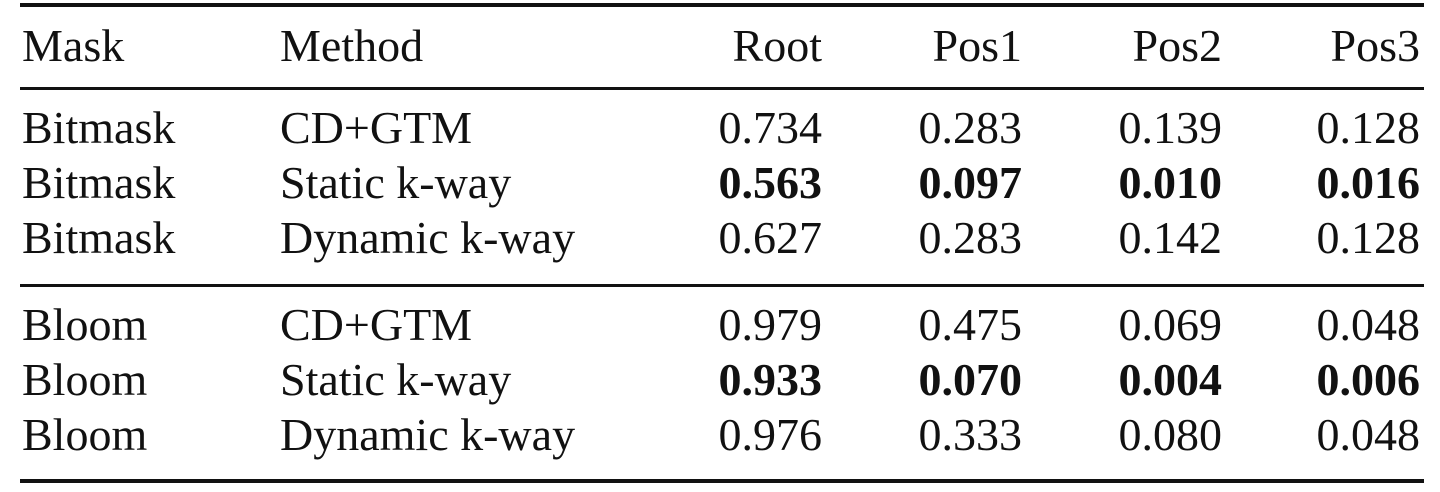 This screenshot has width=1440, height=492. I want to click on table-row: Bloom Static k-way 0.933 0.070 0.004 0.006, so click(720, 379).